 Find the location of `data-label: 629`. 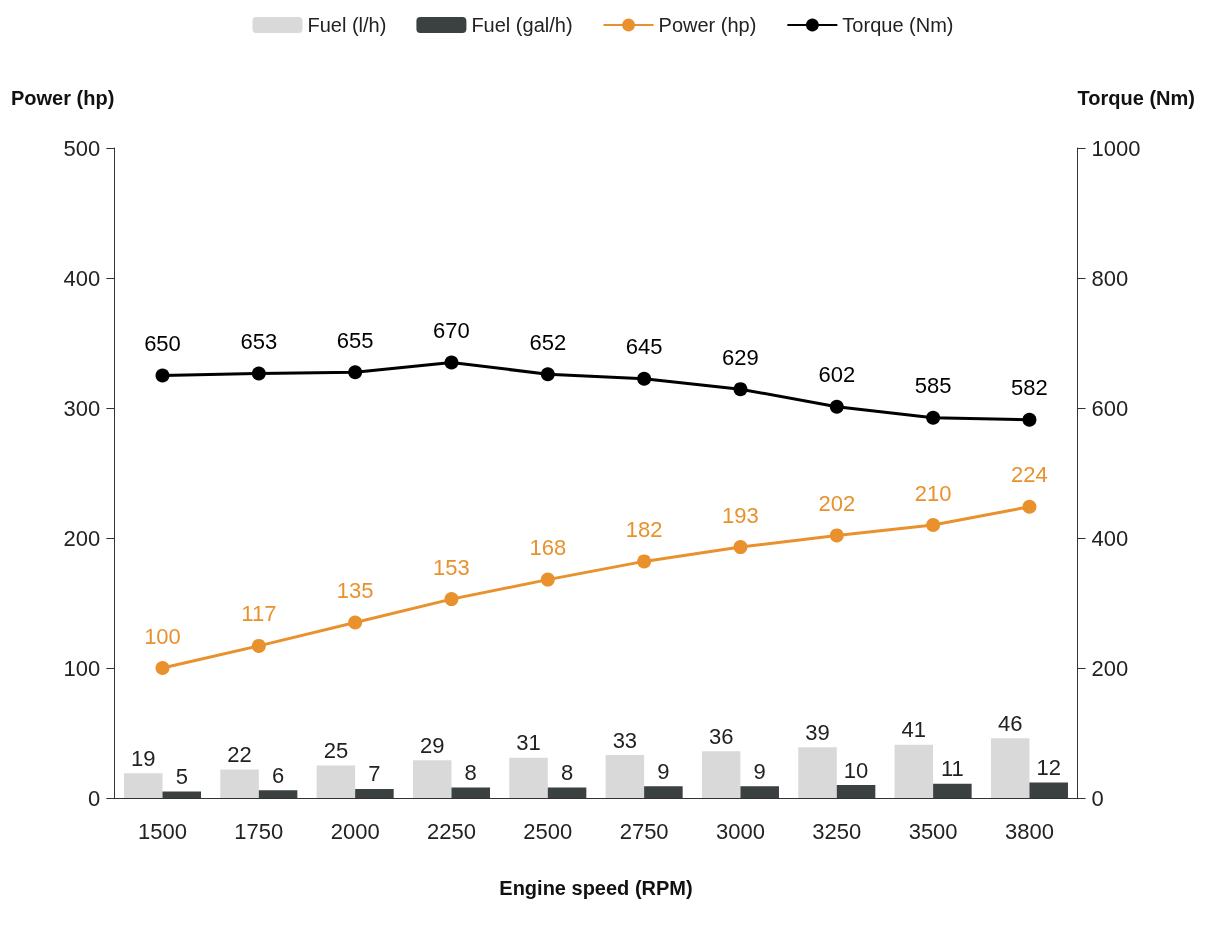

data-label: 629 is located at coordinates (740, 357).